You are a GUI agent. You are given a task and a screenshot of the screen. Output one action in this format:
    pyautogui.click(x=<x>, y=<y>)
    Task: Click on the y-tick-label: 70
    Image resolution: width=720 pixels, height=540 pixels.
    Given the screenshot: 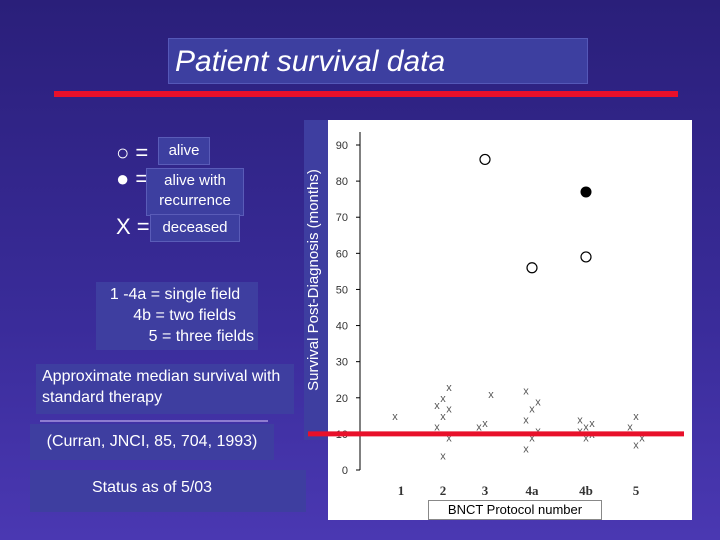 What is the action you would take?
    pyautogui.click(x=342, y=218)
    